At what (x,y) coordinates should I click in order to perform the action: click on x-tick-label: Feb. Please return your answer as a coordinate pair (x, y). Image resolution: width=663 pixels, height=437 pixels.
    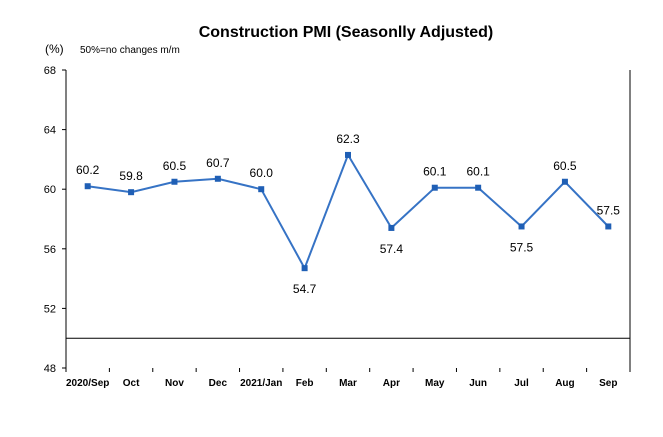
    Looking at the image, I should click on (305, 383).